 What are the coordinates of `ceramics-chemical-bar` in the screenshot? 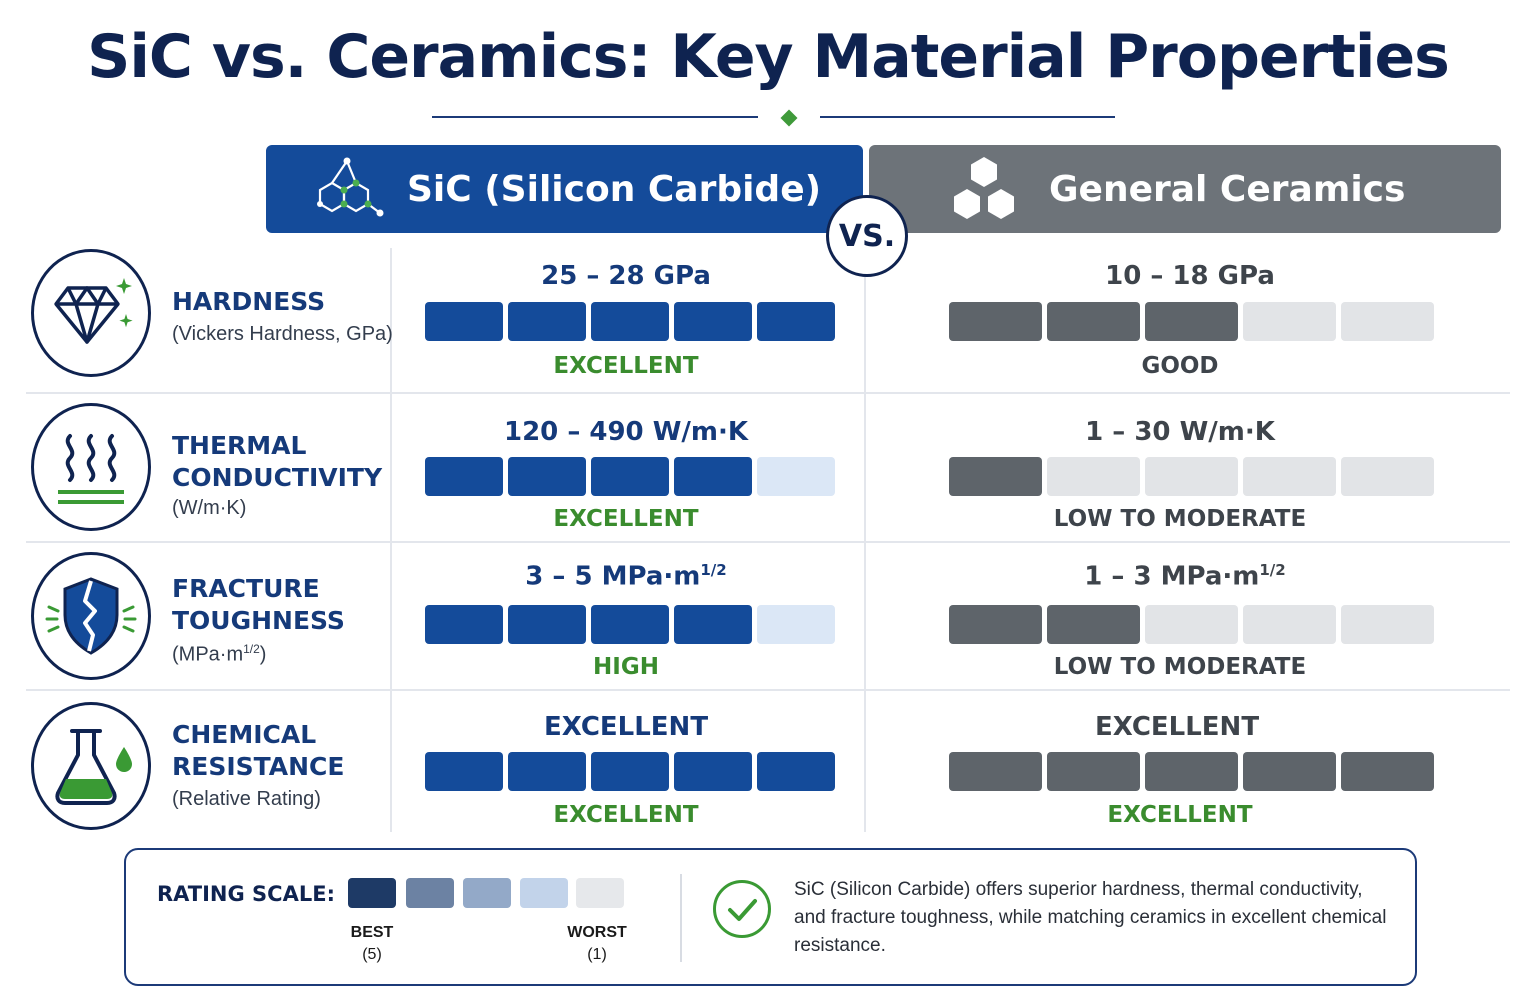 It's located at (1194, 771).